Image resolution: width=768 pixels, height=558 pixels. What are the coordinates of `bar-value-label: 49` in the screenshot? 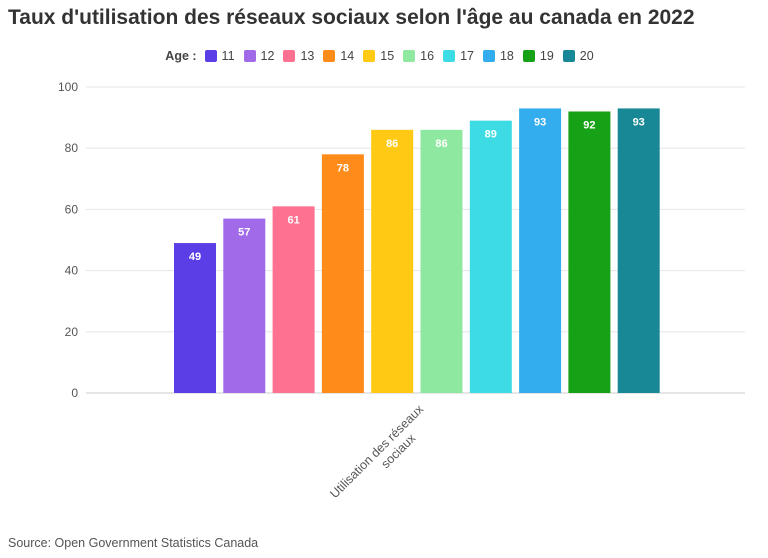 It's located at (195, 257).